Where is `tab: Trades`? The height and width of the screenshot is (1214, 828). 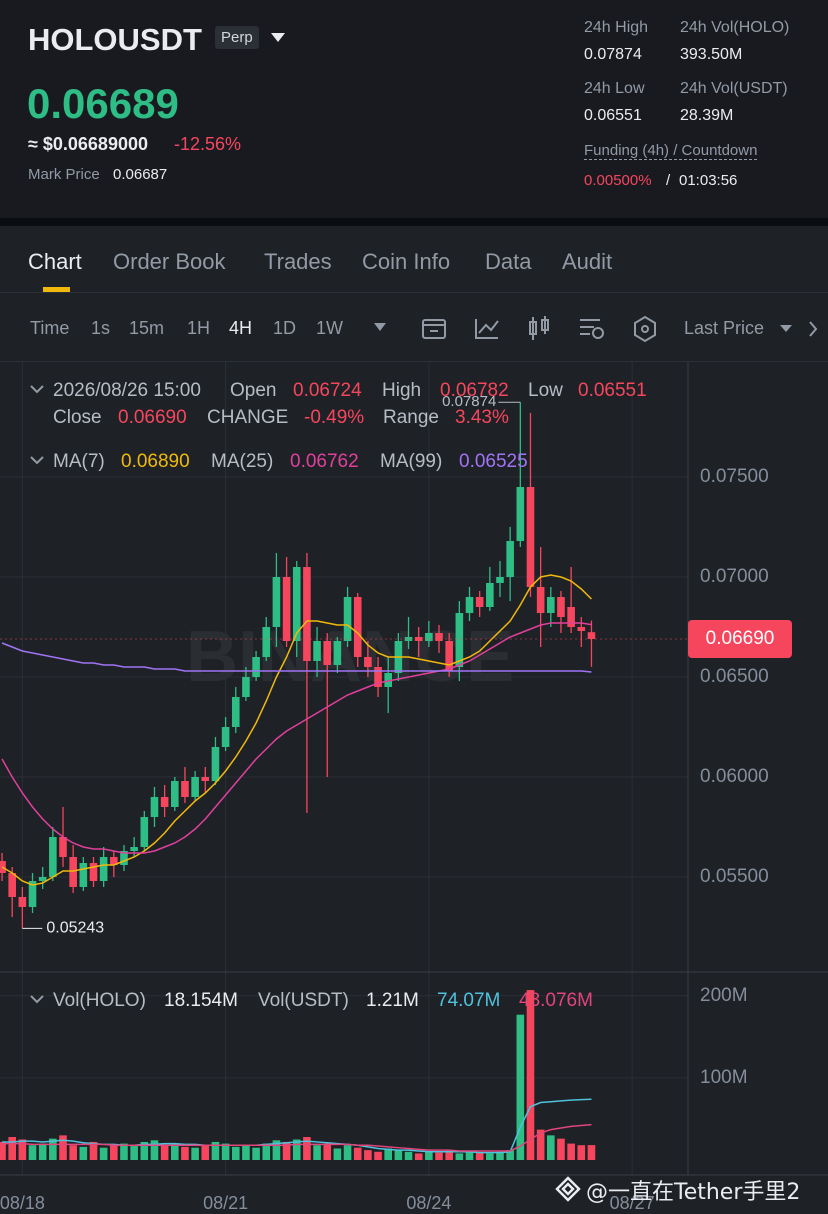 tab: Trades is located at coordinates (298, 261).